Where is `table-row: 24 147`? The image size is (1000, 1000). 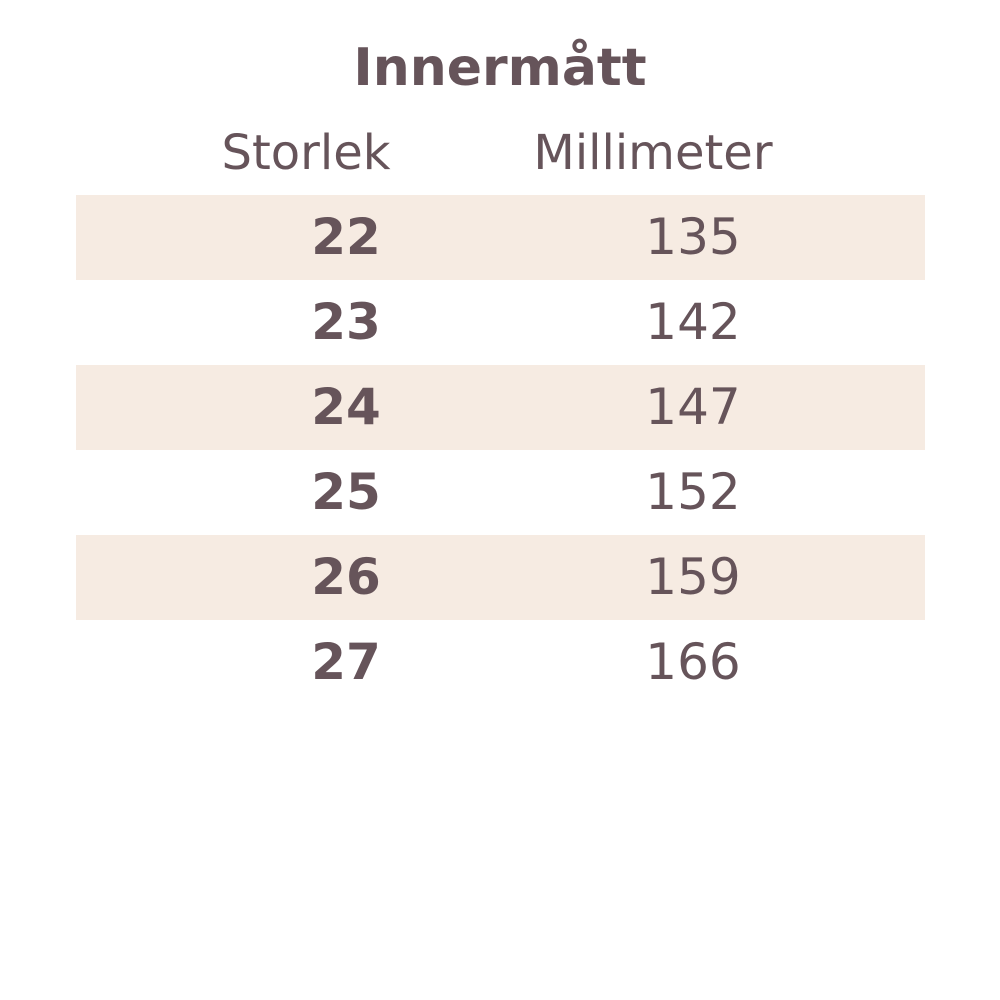
table-row: 24 147 is located at coordinates (500, 407).